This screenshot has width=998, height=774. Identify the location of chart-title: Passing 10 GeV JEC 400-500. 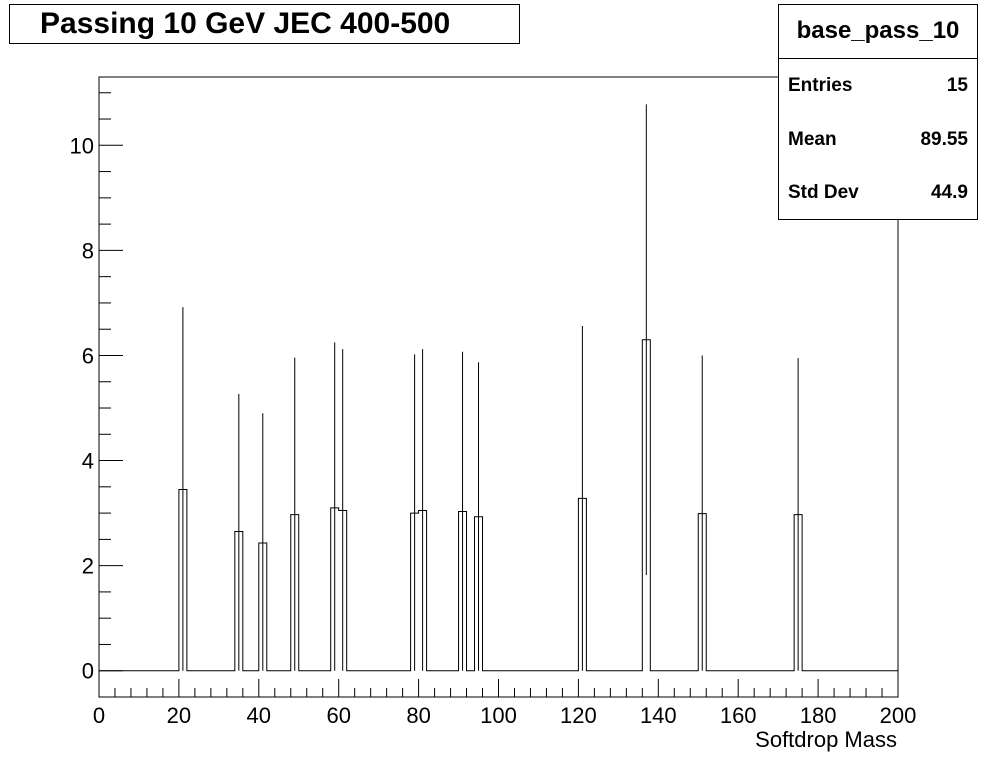
(264, 24).